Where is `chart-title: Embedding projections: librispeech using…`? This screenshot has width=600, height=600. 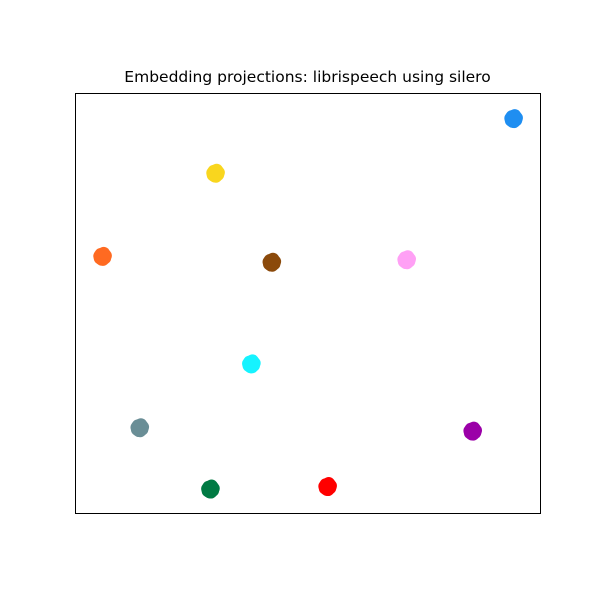 chart-title: Embedding projections: librispeech using… is located at coordinates (307, 77).